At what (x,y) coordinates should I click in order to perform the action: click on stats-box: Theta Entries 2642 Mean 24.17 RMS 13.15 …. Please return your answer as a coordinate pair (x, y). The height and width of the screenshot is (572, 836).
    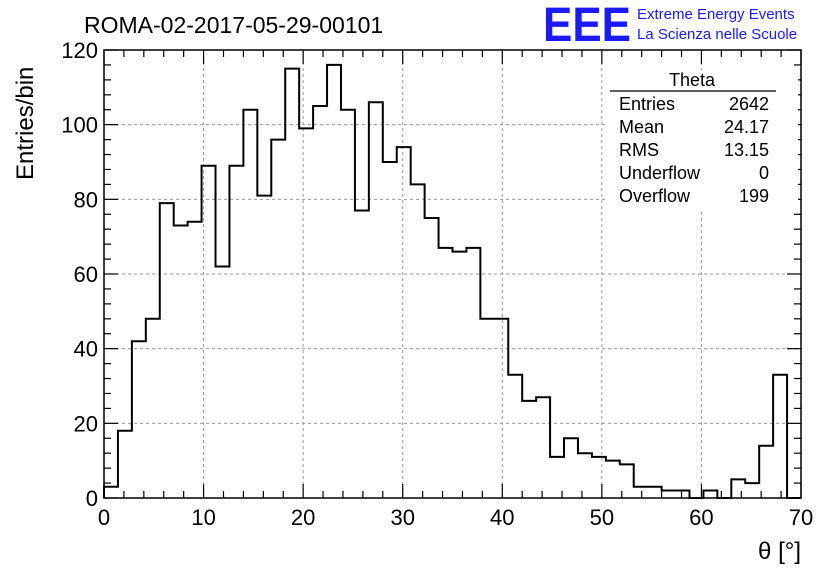
    Looking at the image, I should click on (702, 140).